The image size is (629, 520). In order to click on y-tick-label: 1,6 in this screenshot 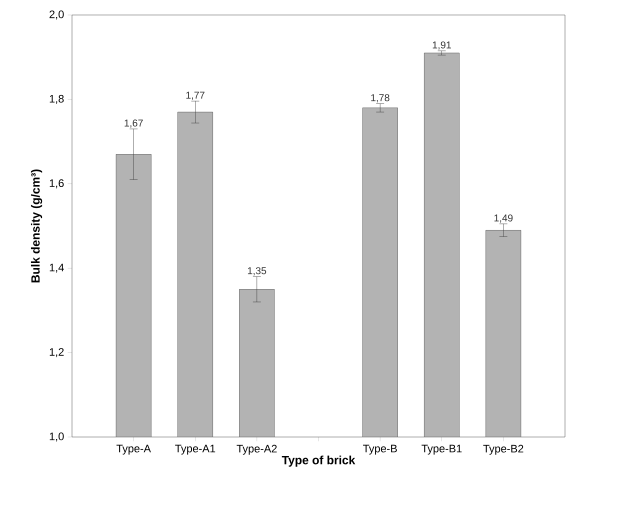, I will do `click(57, 183)`.